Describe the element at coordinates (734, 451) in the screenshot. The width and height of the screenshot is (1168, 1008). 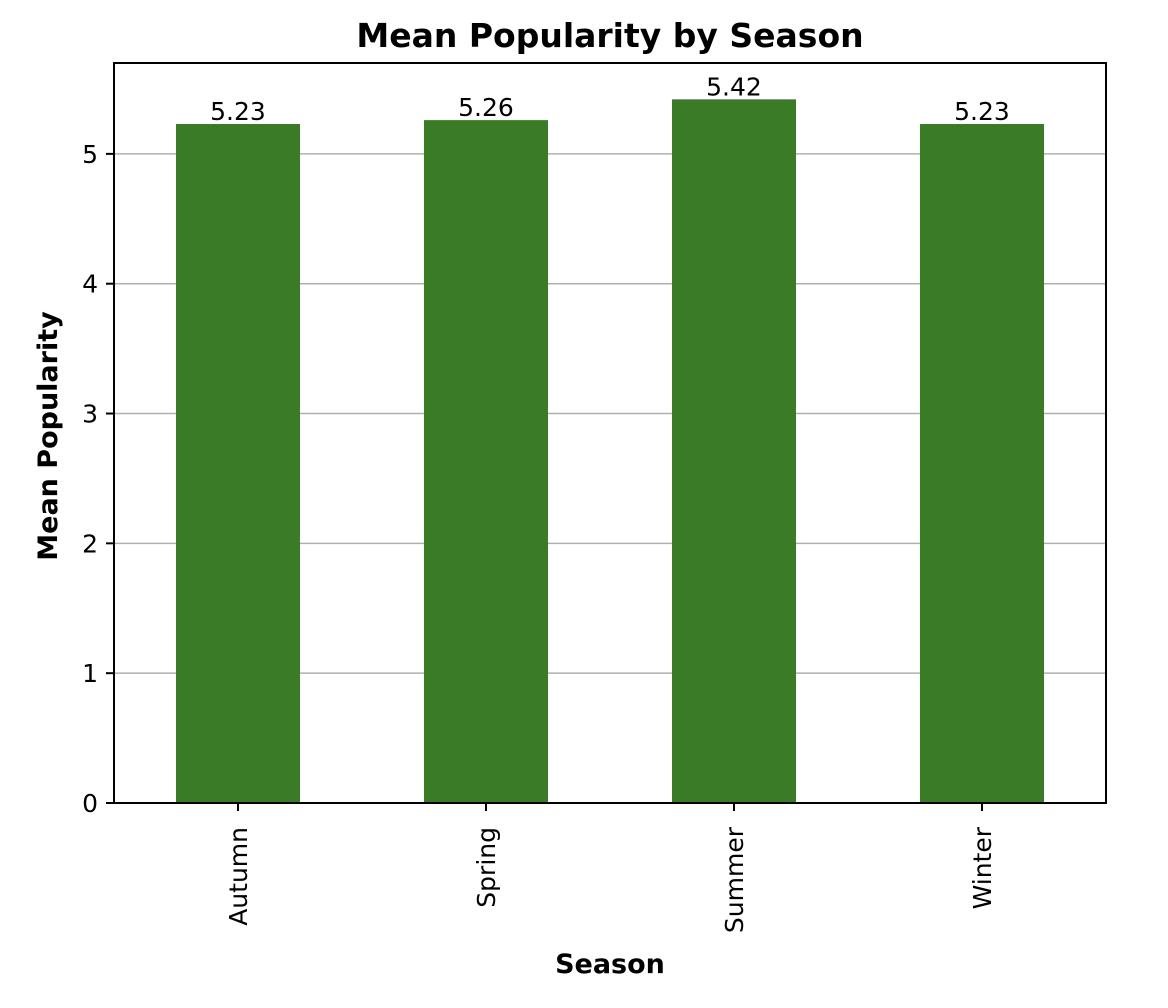
I see `bar-summer` at that location.